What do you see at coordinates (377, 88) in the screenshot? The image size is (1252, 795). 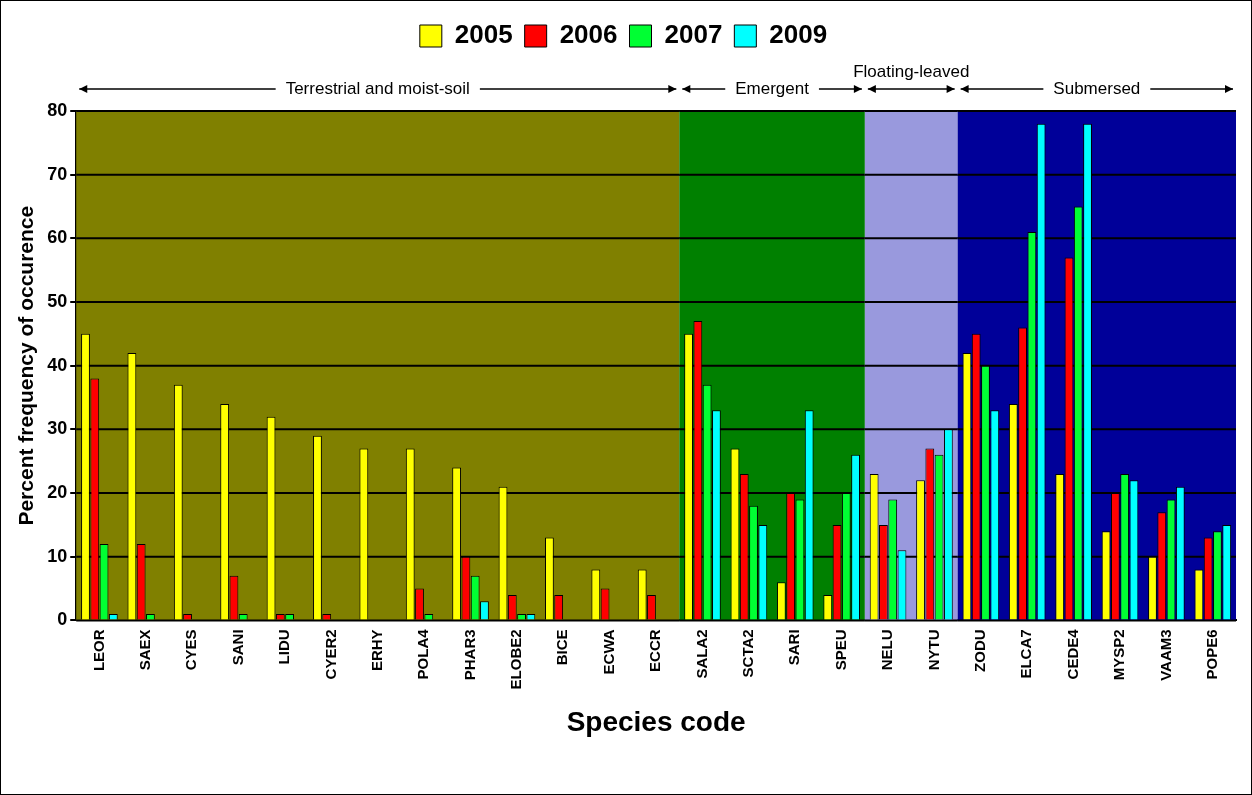 I see `band-label: Terrestrial and moist-soil` at bounding box center [377, 88].